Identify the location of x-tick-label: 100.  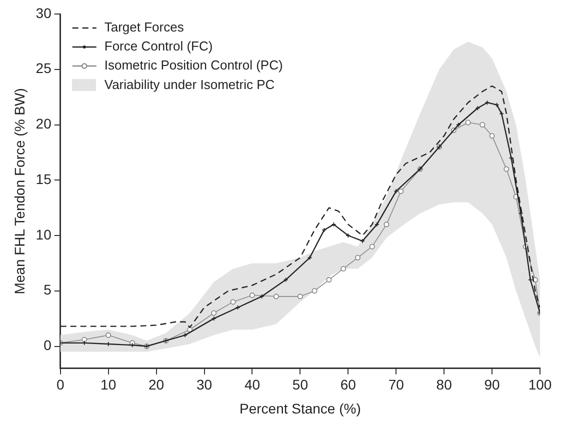
(540, 384).